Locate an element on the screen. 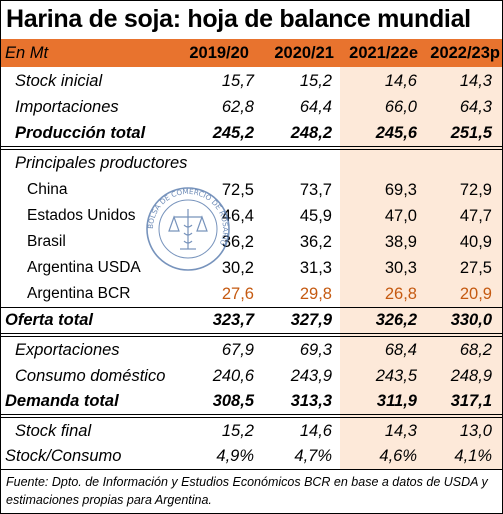 The image size is (503, 514). year-header: 2019/20 is located at coordinates (219, 53).